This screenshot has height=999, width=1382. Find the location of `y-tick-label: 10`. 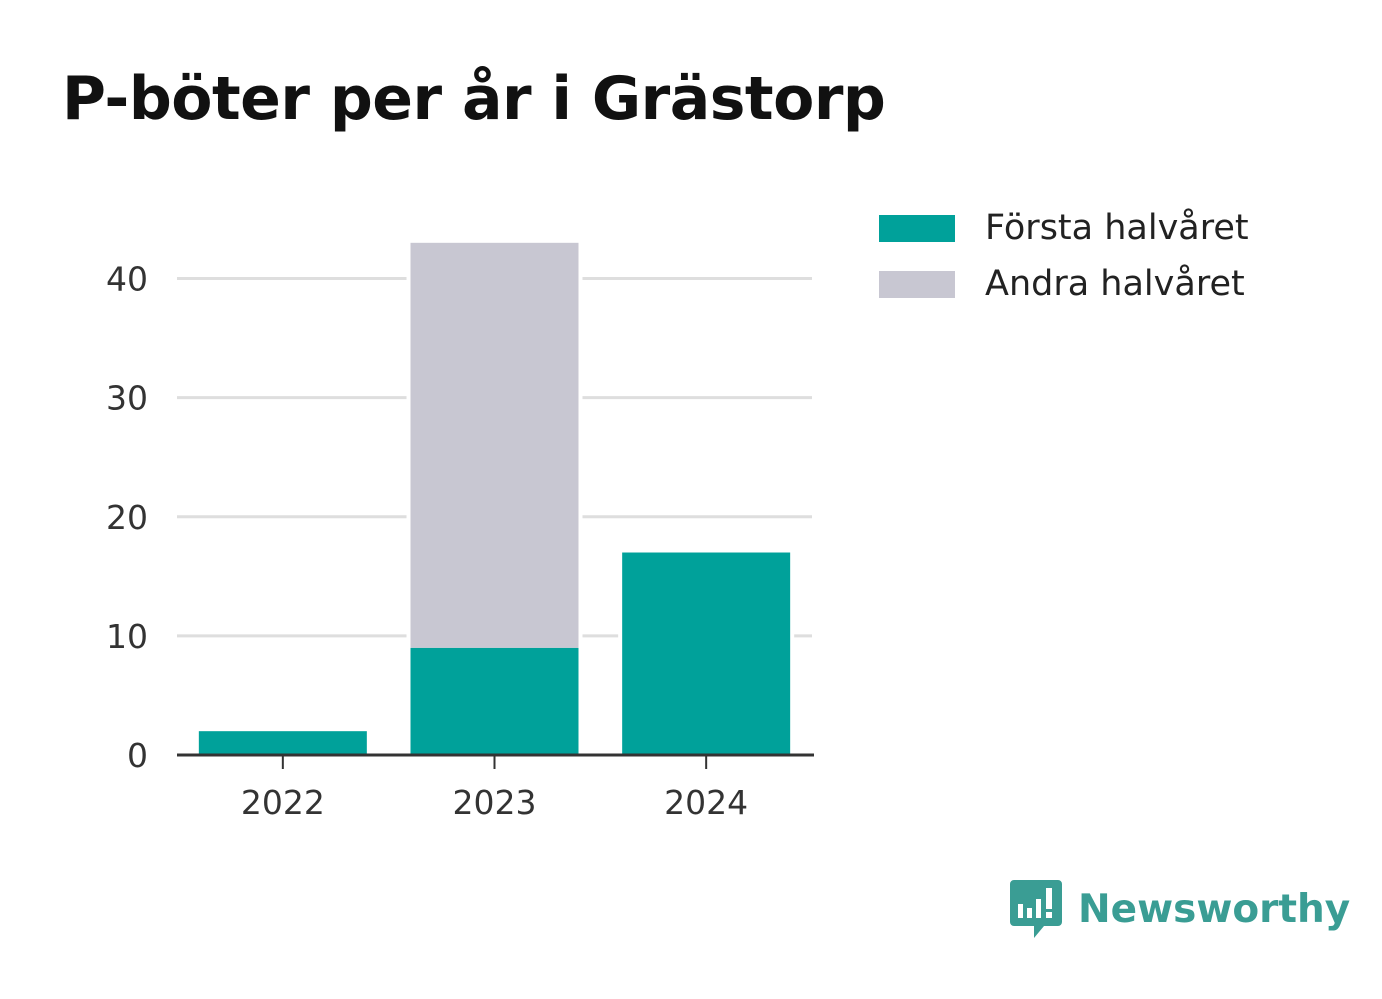

y-tick-label: 10 is located at coordinates (127, 636).